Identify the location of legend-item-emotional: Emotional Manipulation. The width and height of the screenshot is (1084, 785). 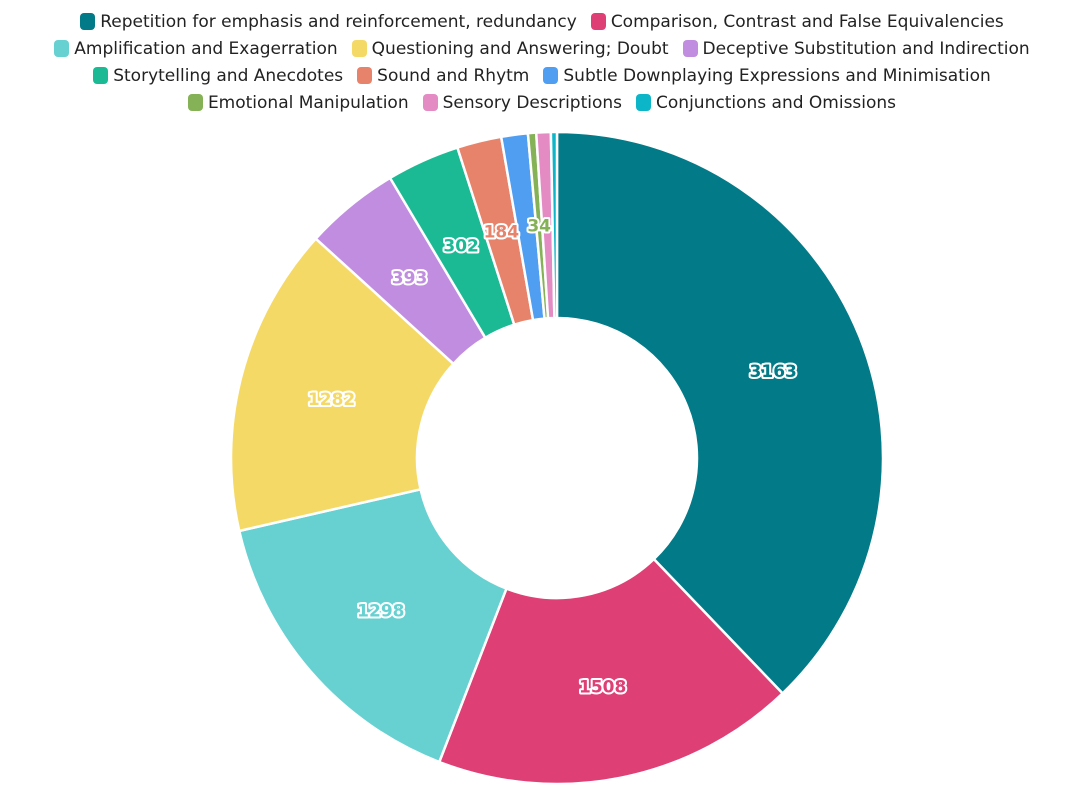
(298, 102).